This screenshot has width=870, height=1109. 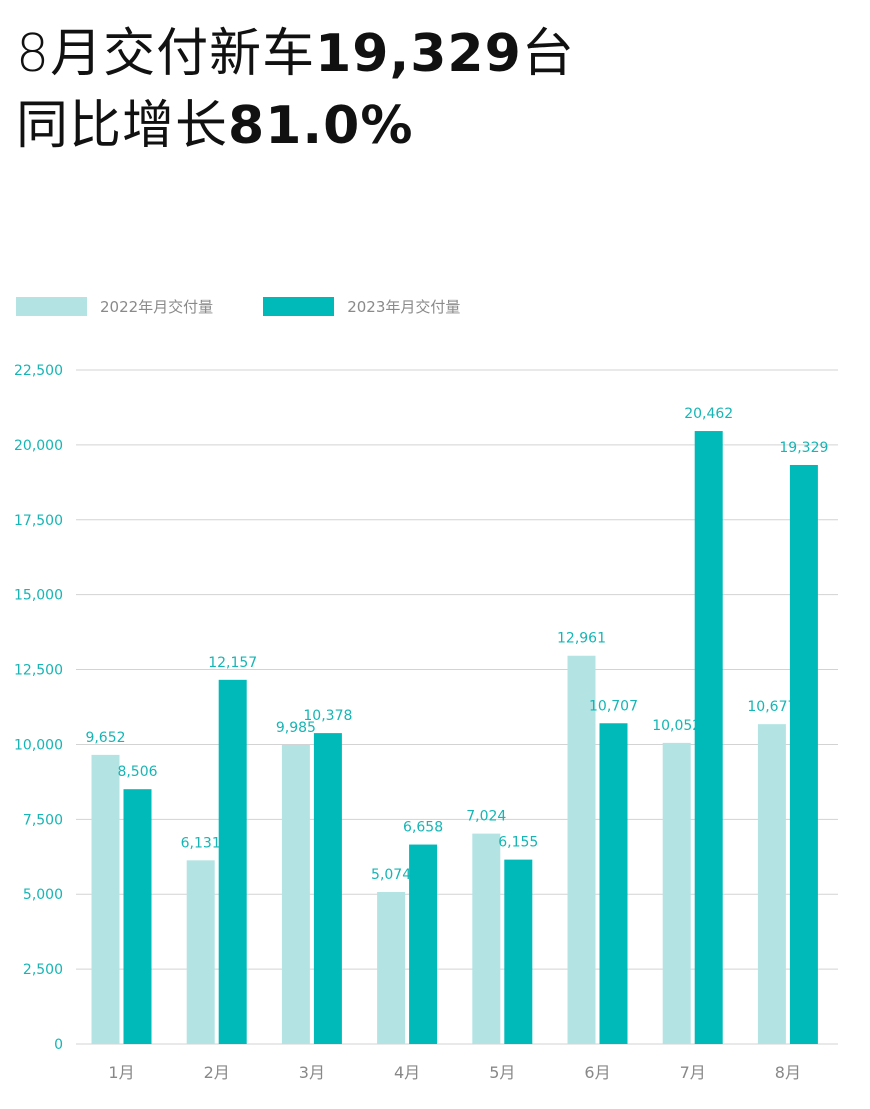 What do you see at coordinates (391, 875) in the screenshot?
I see `data-label: 5,074` at bounding box center [391, 875].